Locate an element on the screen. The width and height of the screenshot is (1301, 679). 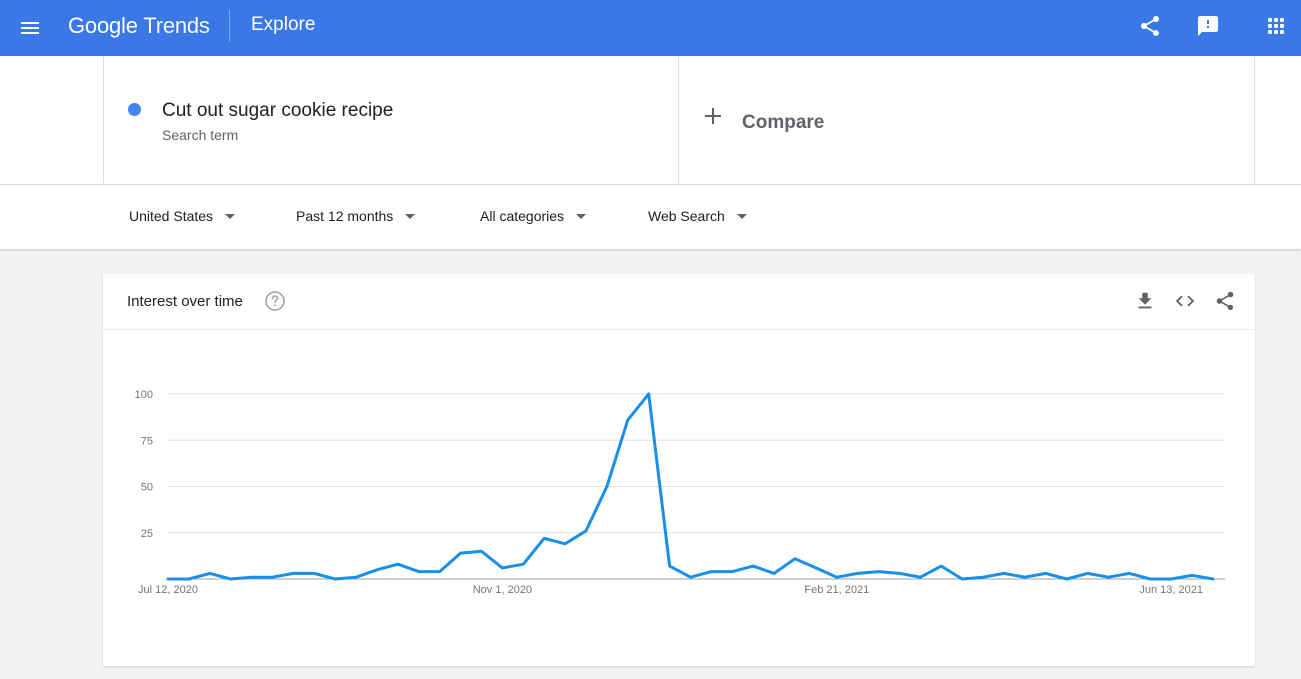
time-filter-label: Past 12 months is located at coordinates (345, 216).